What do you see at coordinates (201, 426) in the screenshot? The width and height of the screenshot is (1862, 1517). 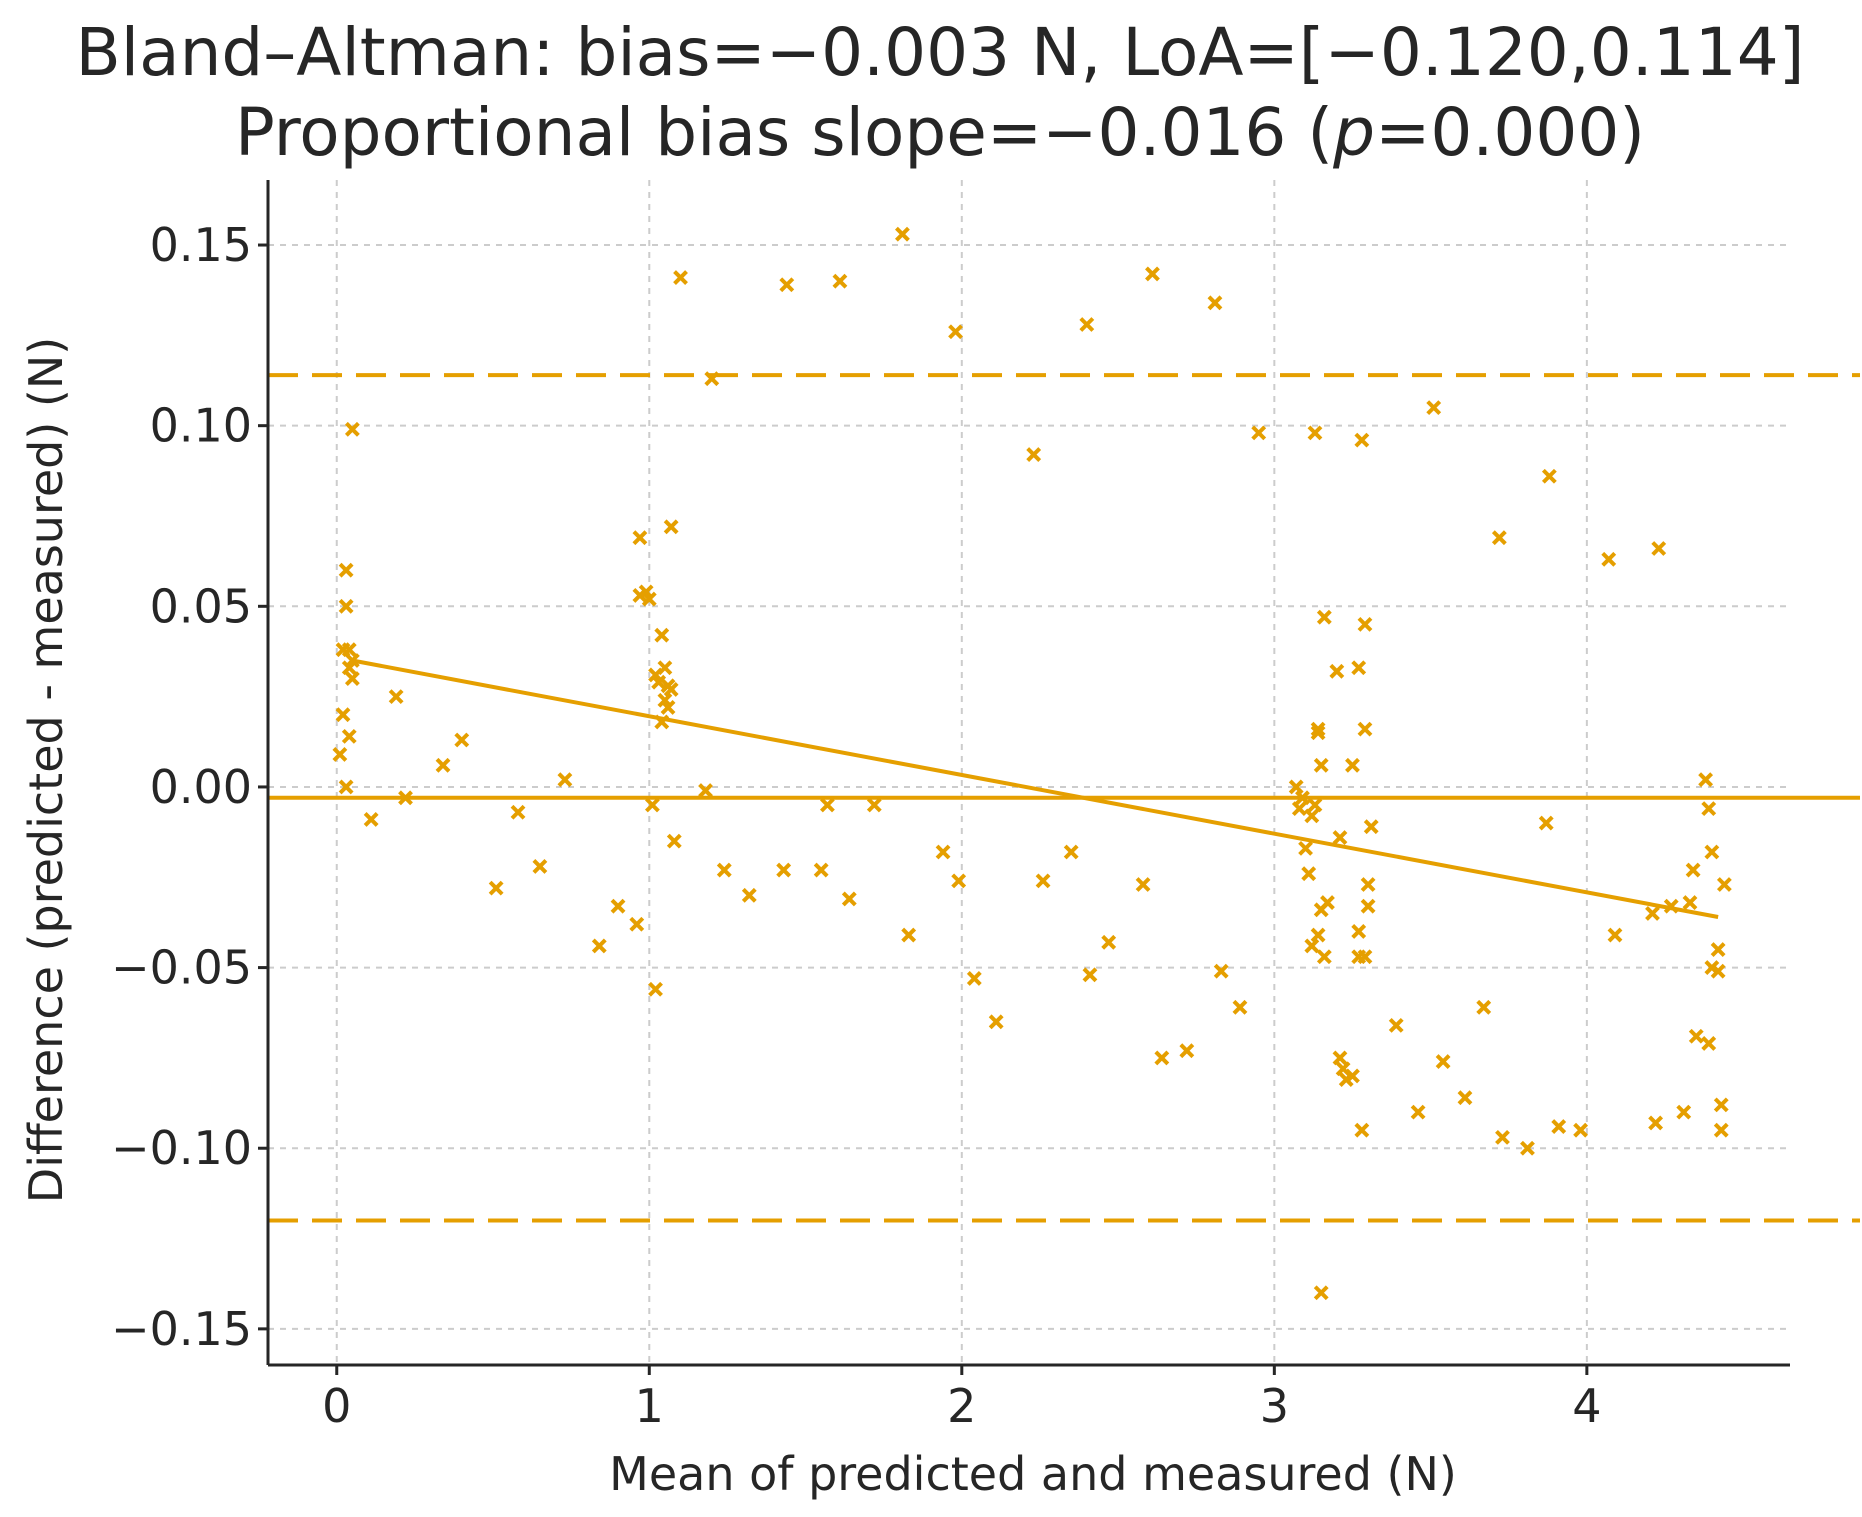 I see `y-tick-label: 0.10` at bounding box center [201, 426].